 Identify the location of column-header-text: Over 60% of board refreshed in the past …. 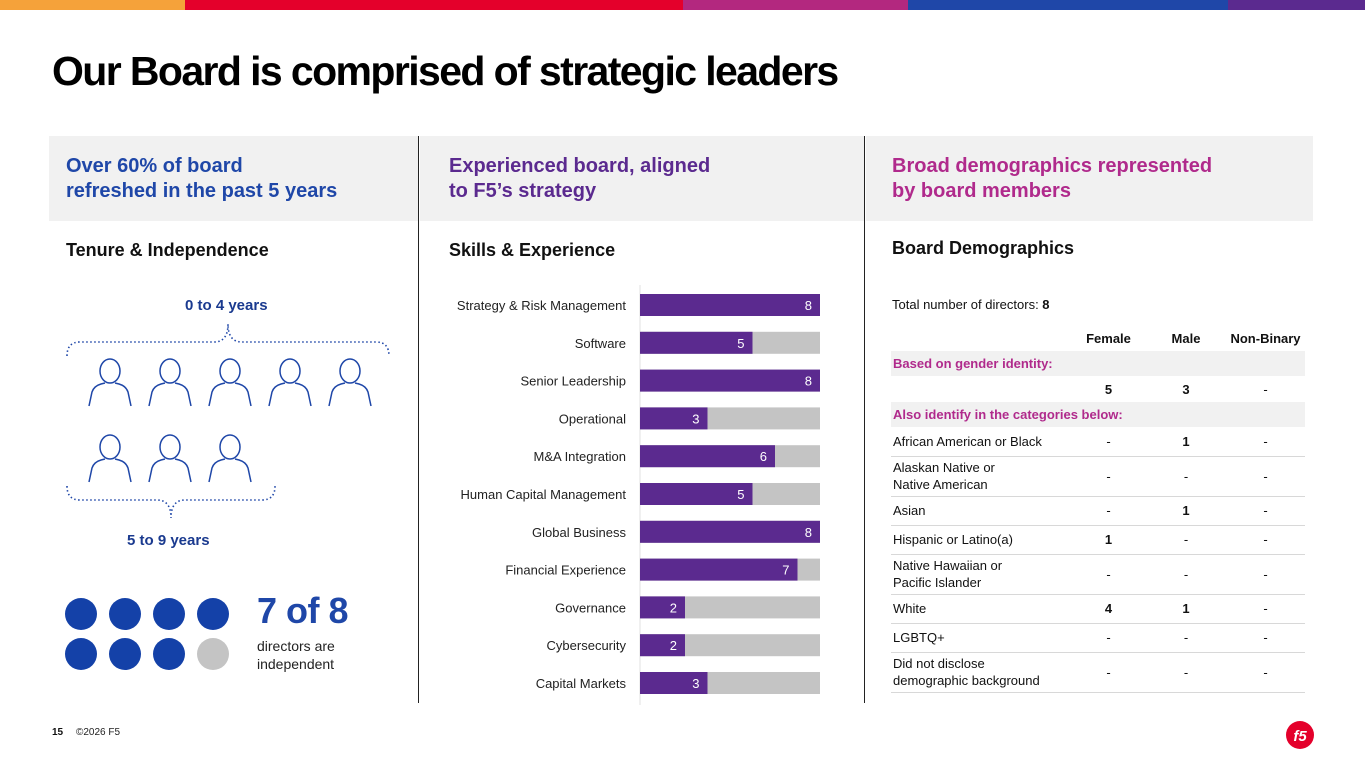
(201, 179).